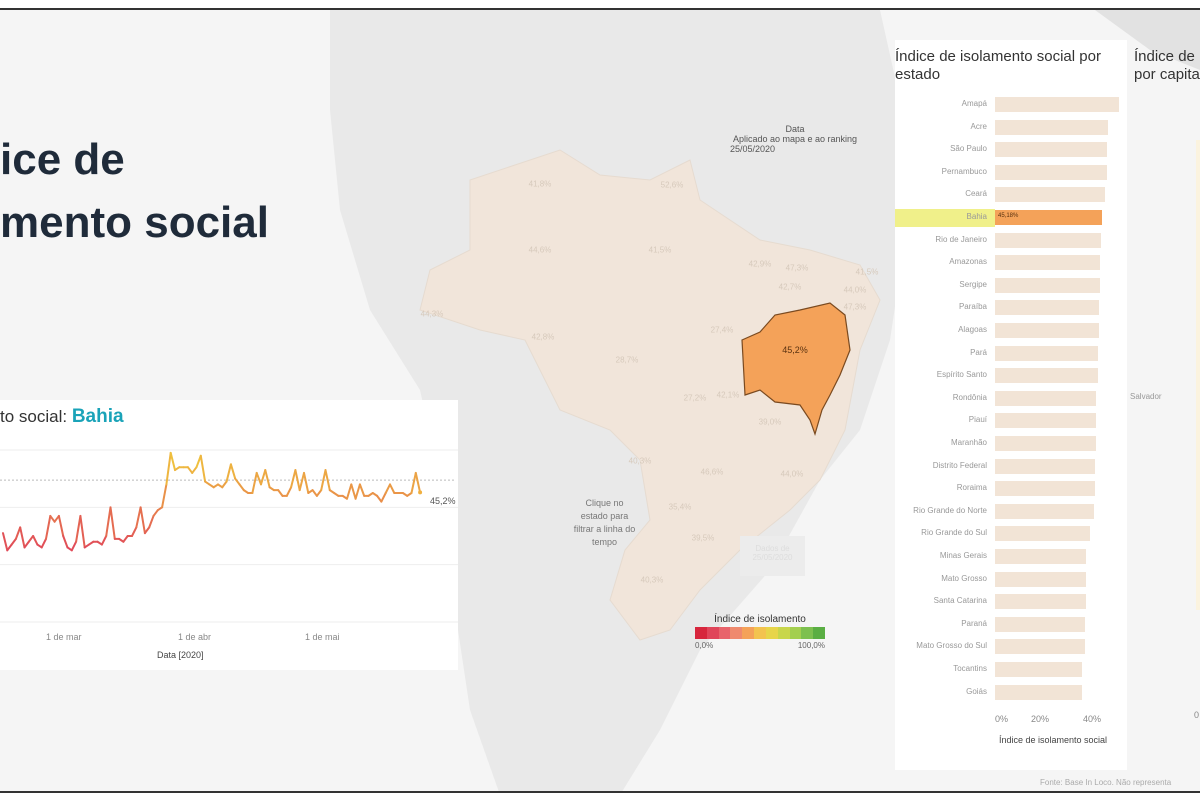  I want to click on map-state-value: 42,1%, so click(728, 395).